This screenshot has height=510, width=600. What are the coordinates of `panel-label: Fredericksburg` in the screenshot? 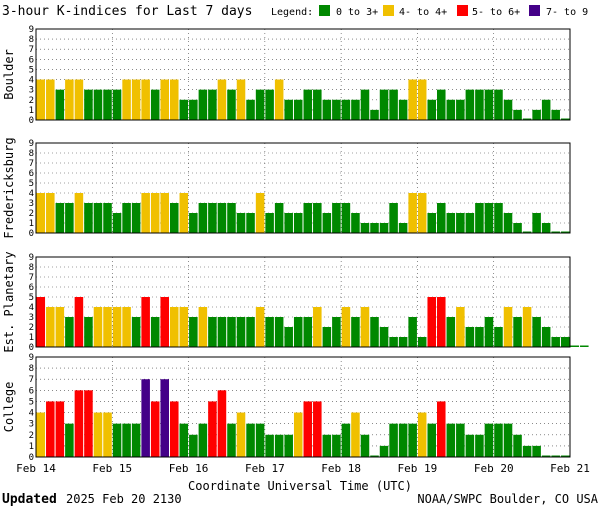 It's located at (9, 187).